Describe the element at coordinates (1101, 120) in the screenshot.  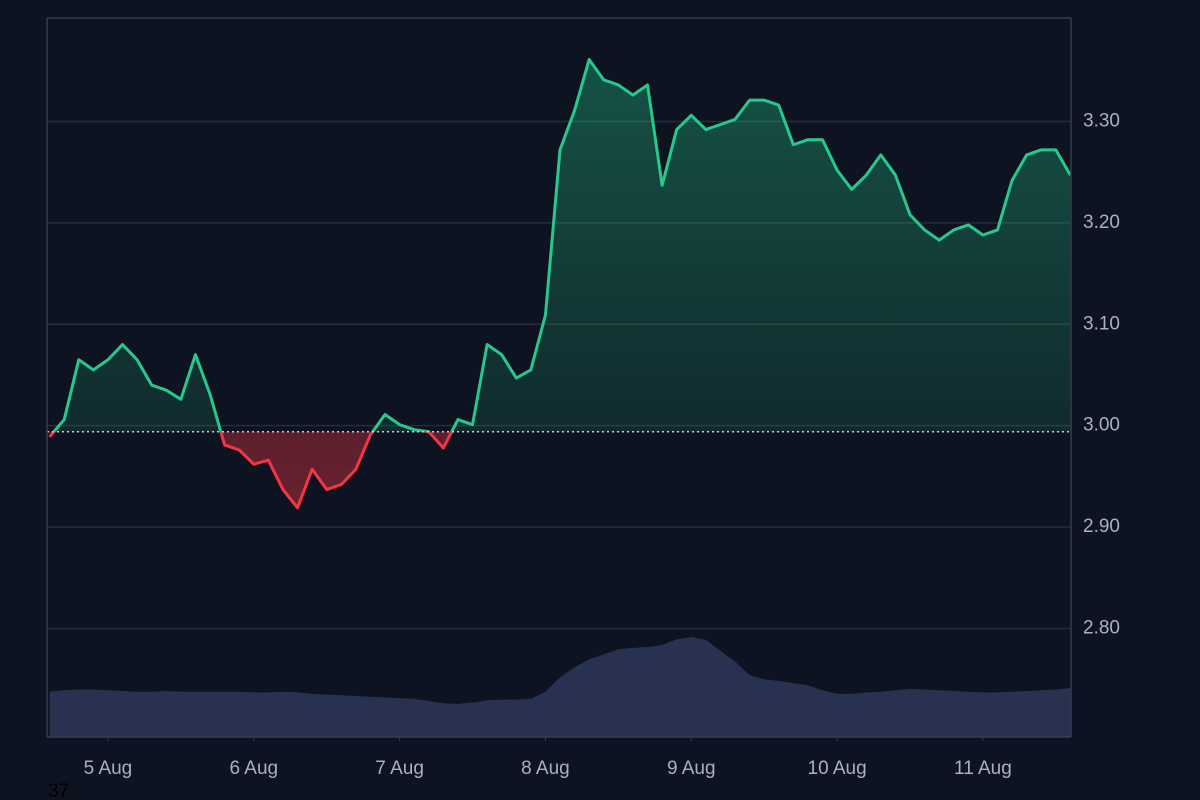
I see `y-tick-label: 3.30` at that location.